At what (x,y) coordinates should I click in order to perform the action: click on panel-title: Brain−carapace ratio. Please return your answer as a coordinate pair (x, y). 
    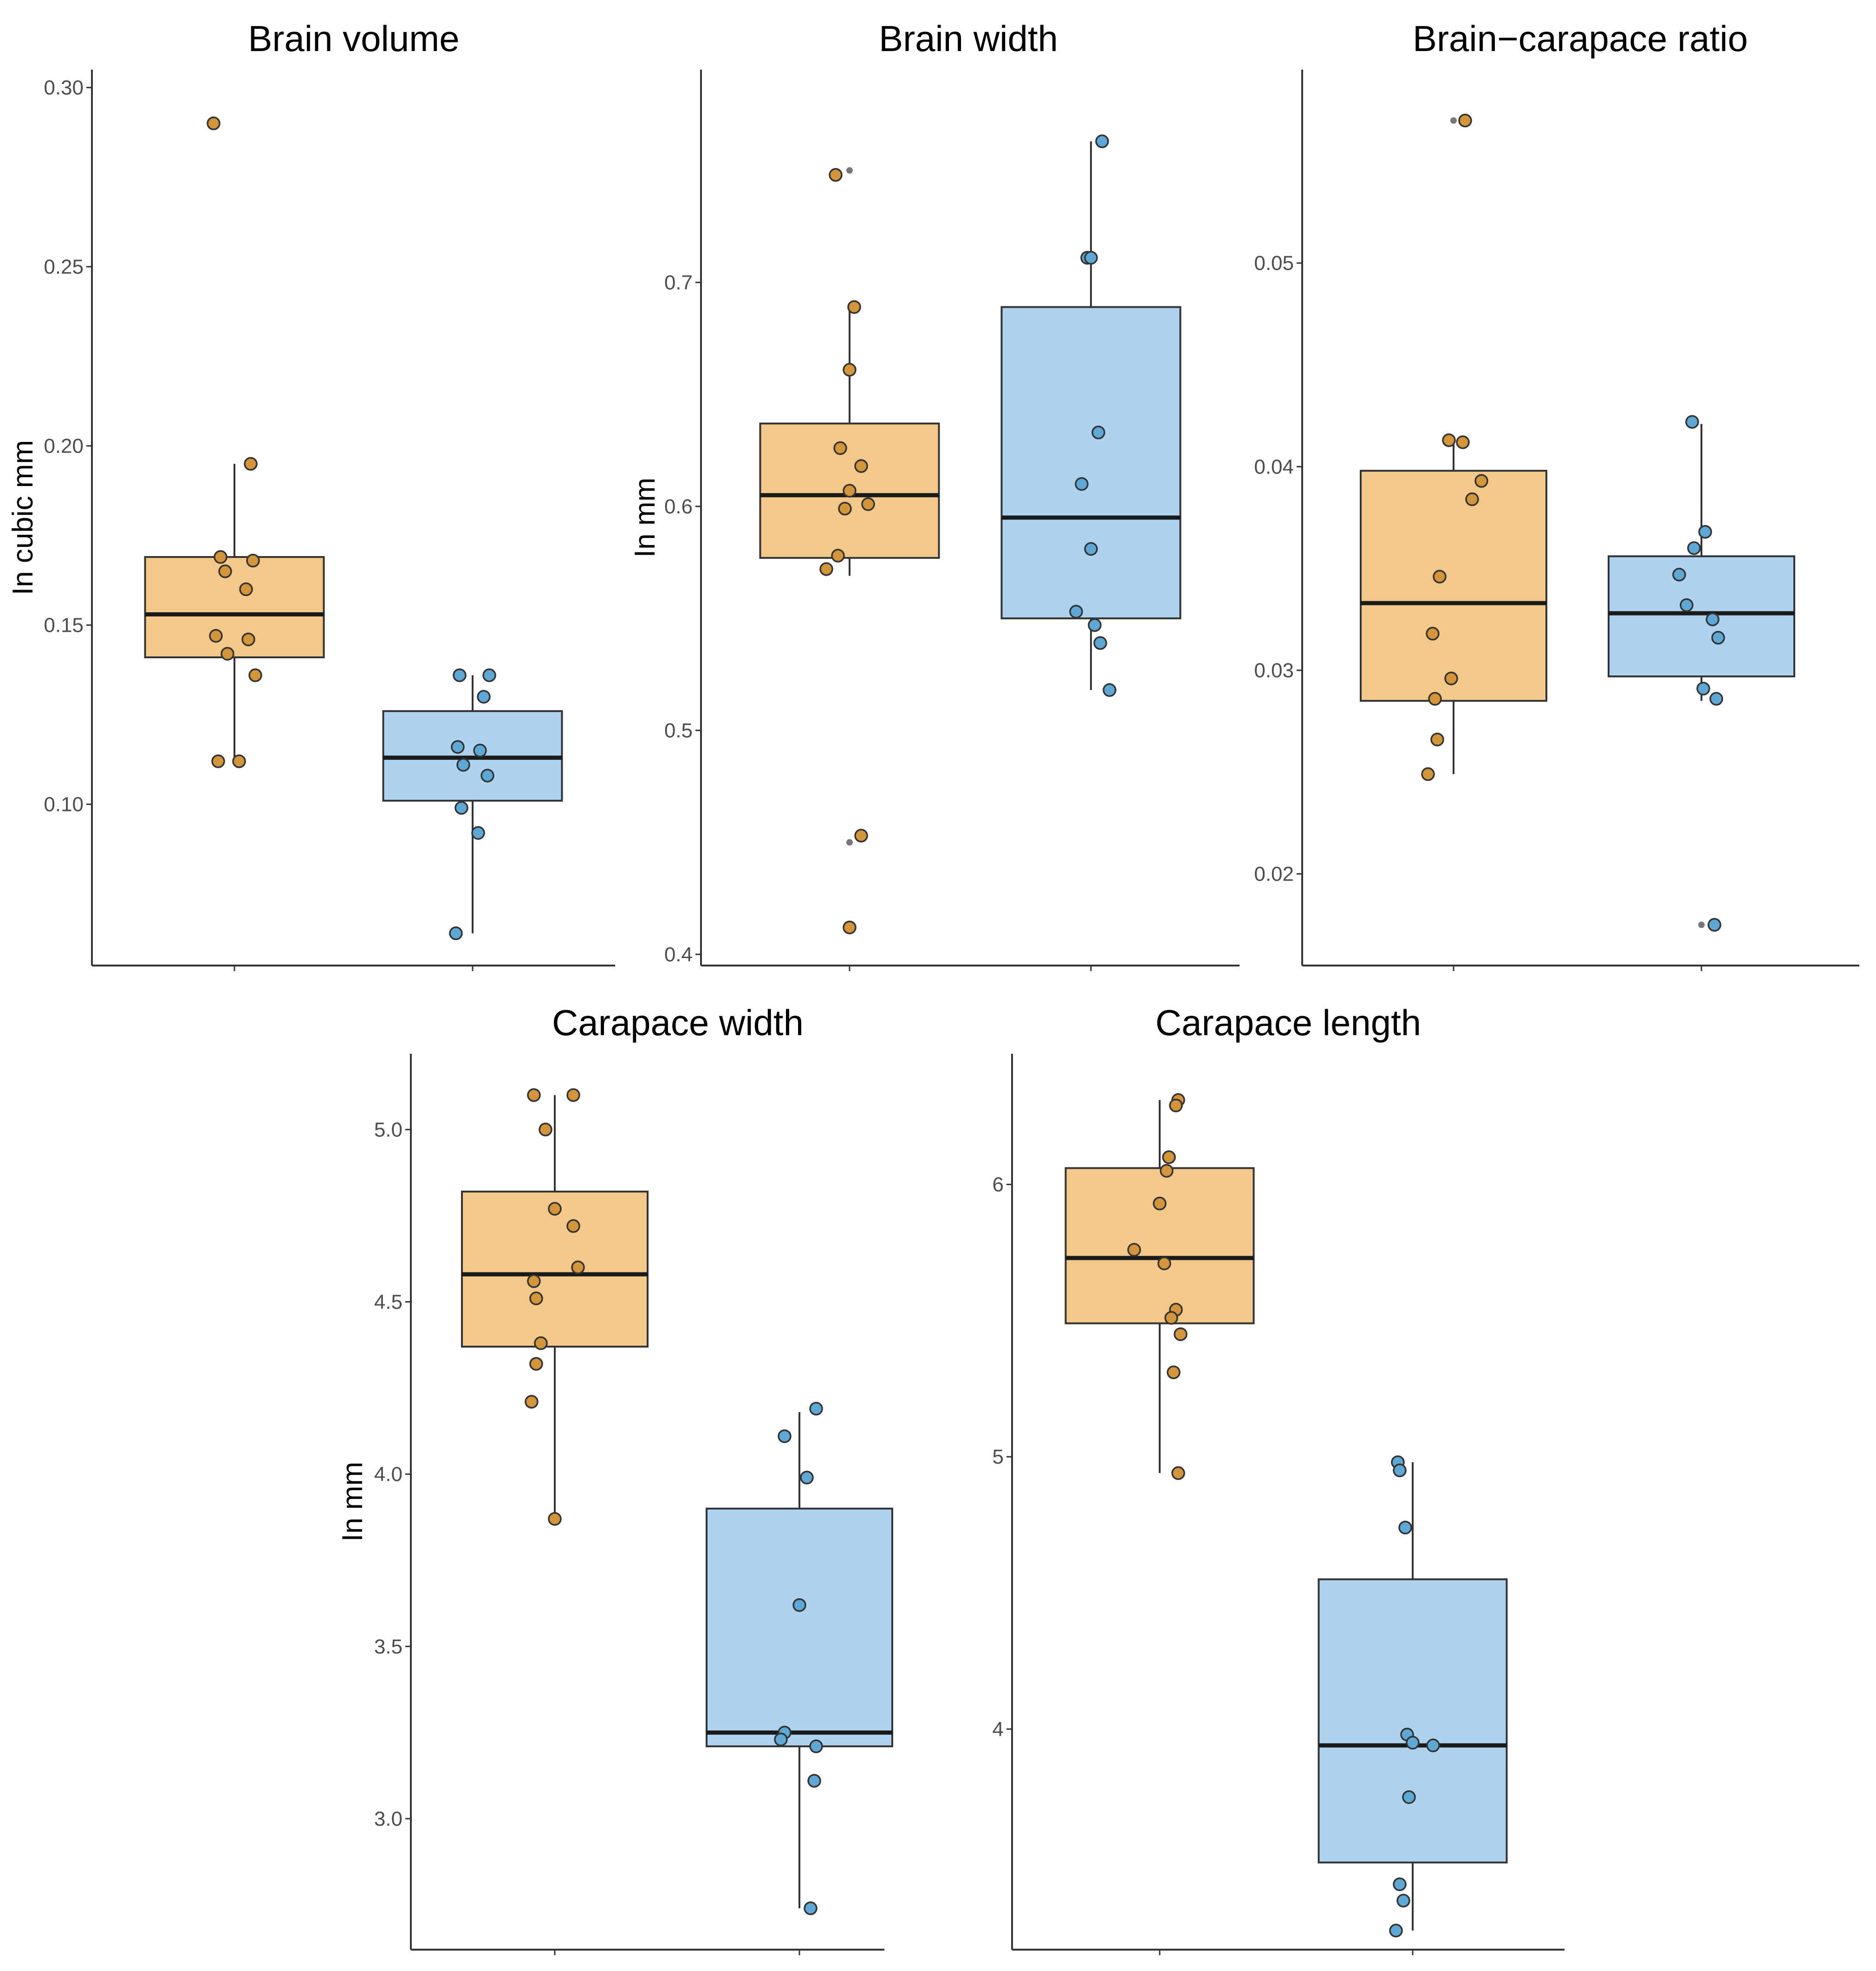
    Looking at the image, I should click on (1580, 38).